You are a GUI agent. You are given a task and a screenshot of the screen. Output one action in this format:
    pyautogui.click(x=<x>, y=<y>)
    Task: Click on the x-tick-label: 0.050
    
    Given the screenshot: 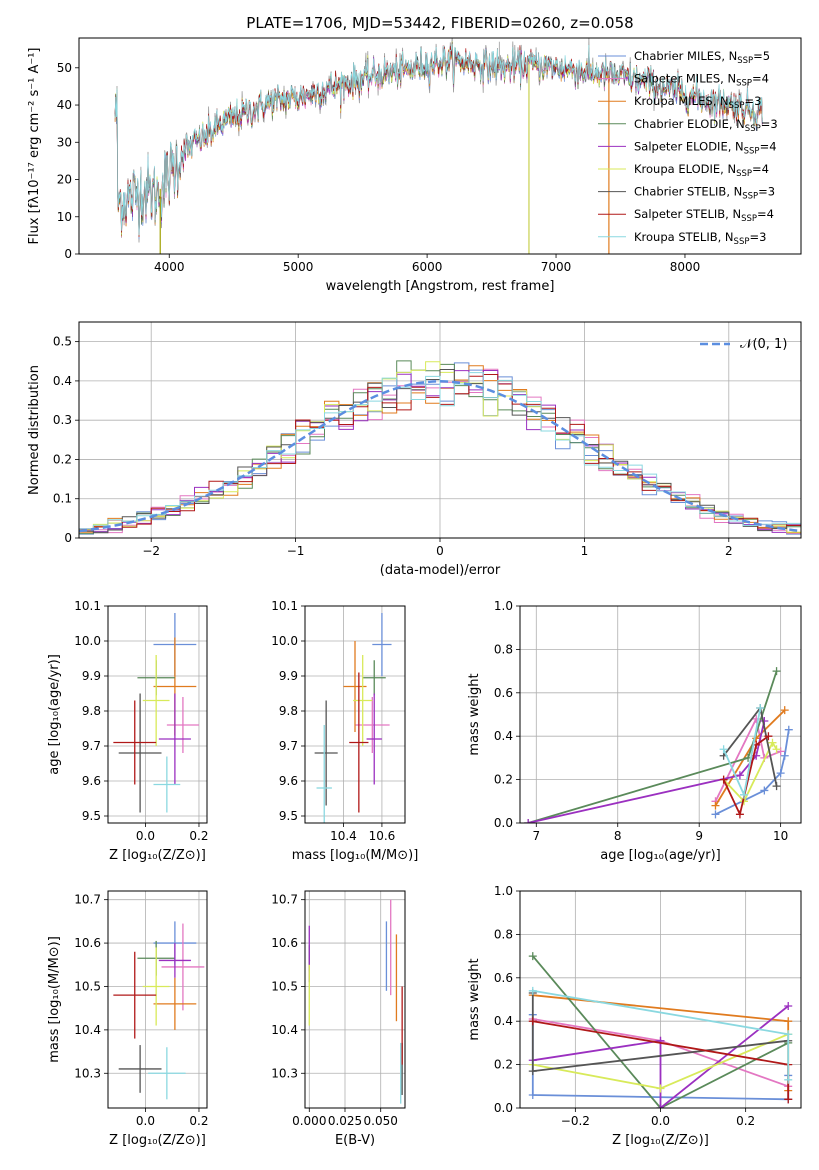 What is the action you would take?
    pyautogui.click(x=381, y=1121)
    